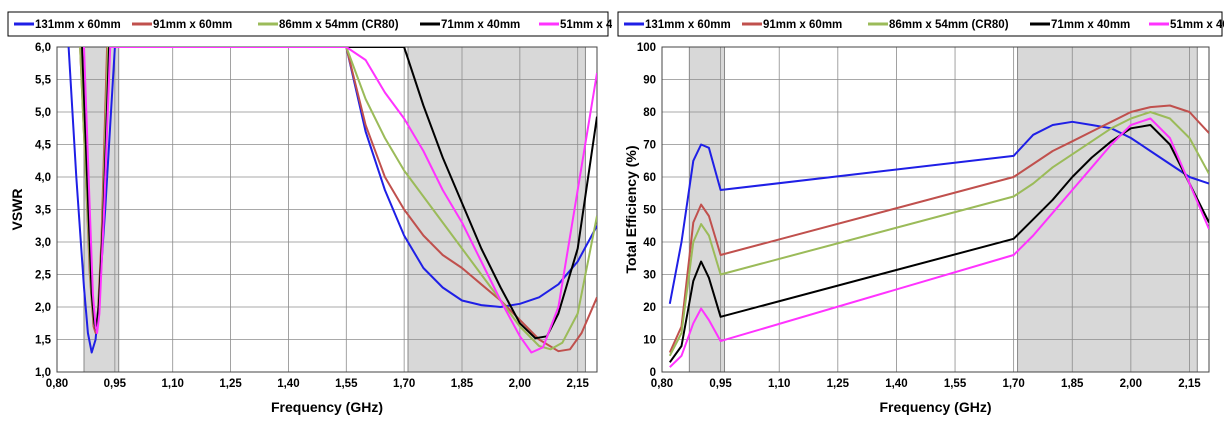 The height and width of the screenshot is (422, 1224). What do you see at coordinates (346, 384) in the screenshot?
I see `vswr-x-tick-label: 1,55` at bounding box center [346, 384].